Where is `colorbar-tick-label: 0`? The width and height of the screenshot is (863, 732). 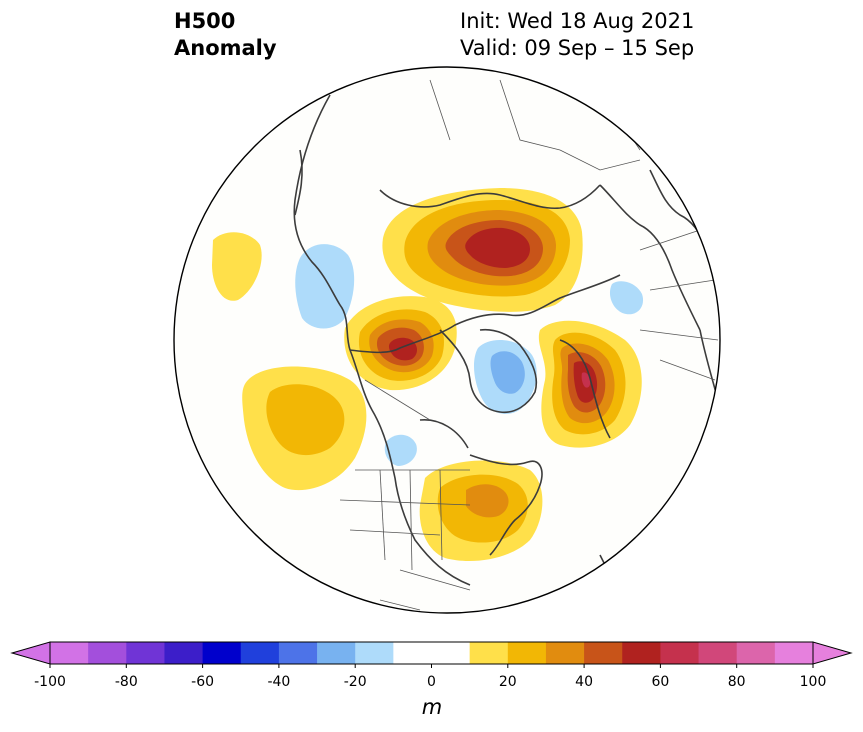 colorbar-tick-label: 0 is located at coordinates (431, 682).